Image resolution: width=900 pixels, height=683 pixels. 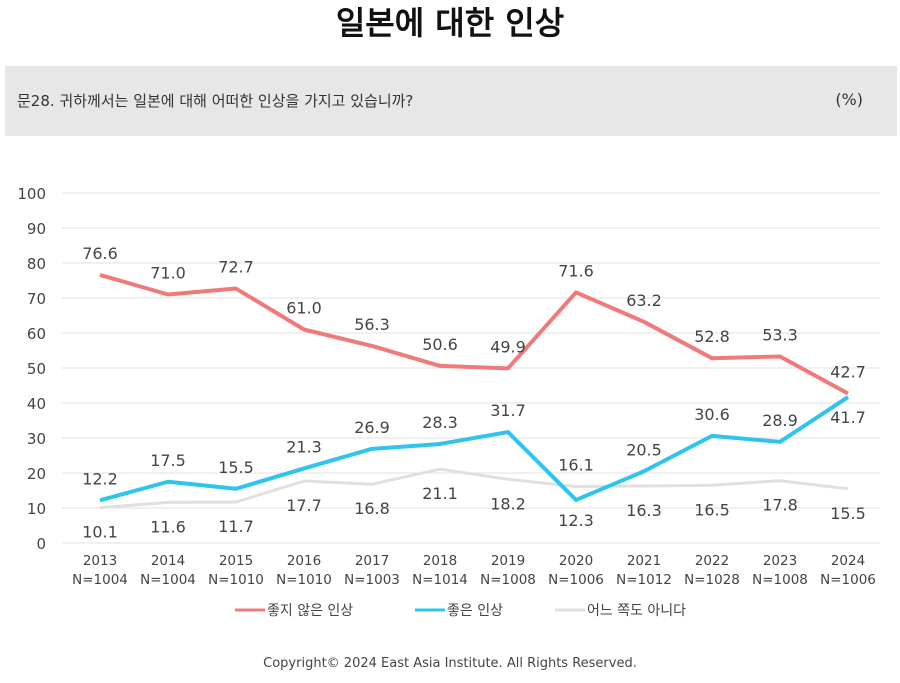 I want to click on sample-size-label: N=1014, so click(x=440, y=580).